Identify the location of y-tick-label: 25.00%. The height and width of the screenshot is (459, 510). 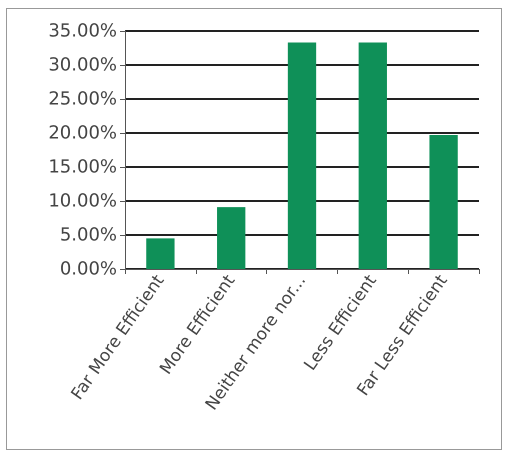
(82, 99).